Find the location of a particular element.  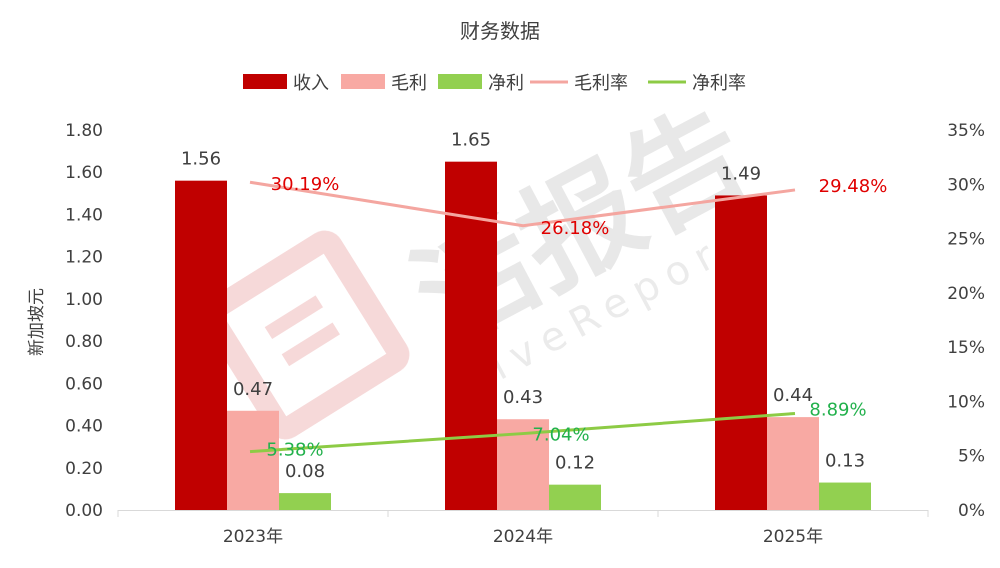

y-axis-right: 0% 5% 10% 15% 20% 25% 30% 35% is located at coordinates (966, 321).